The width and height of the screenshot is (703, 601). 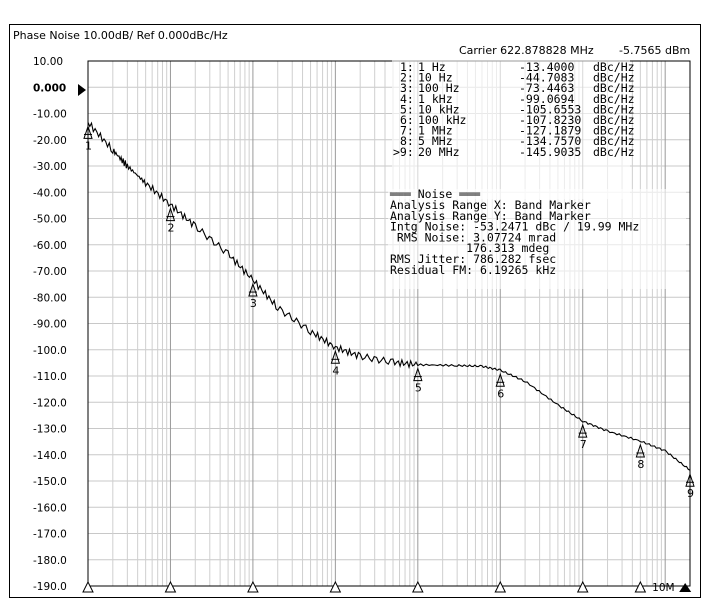 I want to click on ref-level-arrow, so click(x=82, y=90).